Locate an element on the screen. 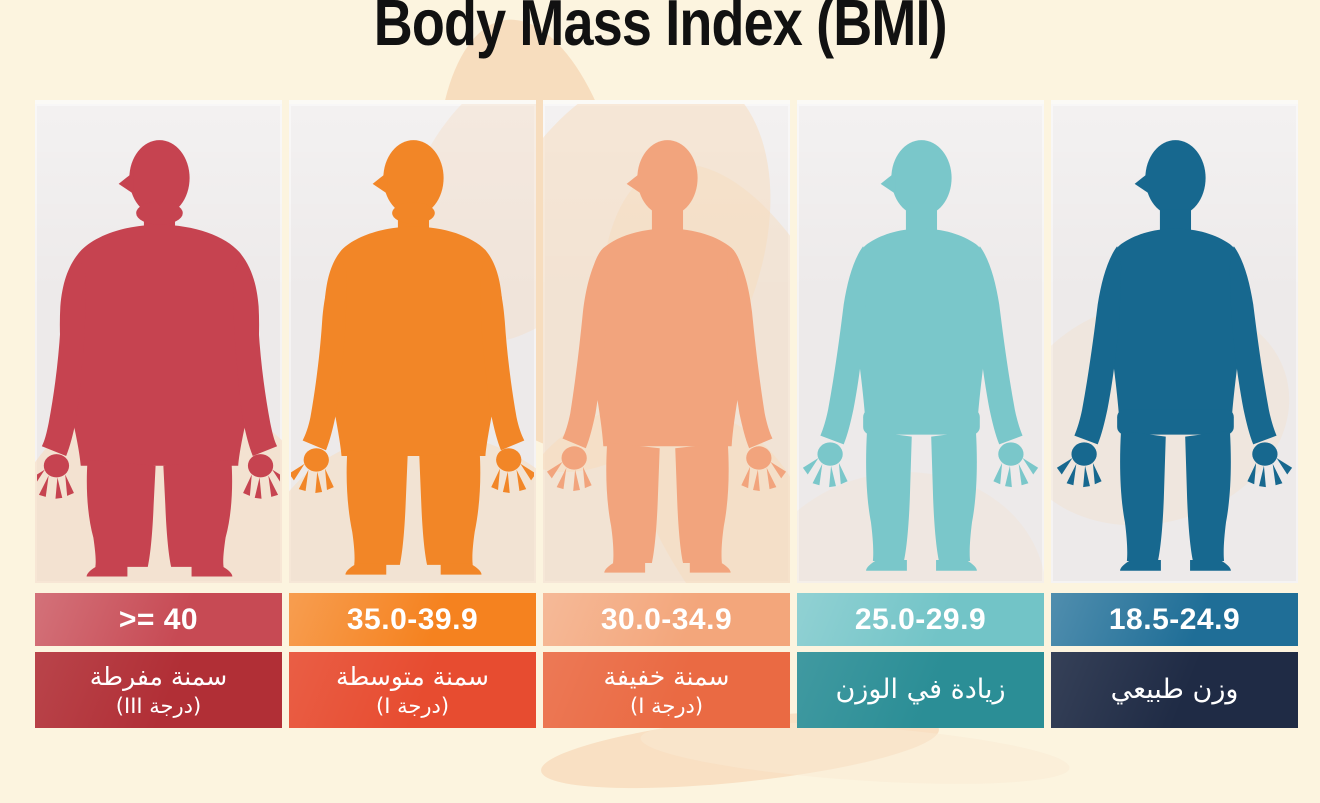  label-line-1: سمنة خفيفة is located at coordinates (666, 676).